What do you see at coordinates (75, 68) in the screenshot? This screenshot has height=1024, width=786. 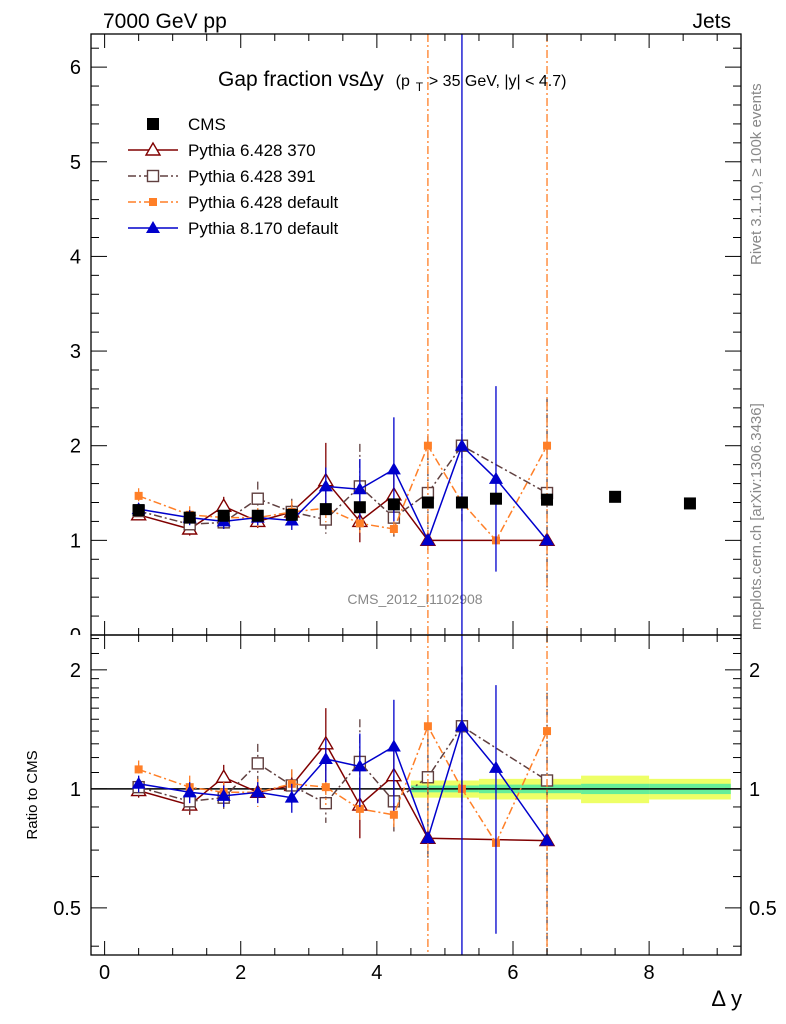 I see `main-y-tick-label-6: 6` at bounding box center [75, 68].